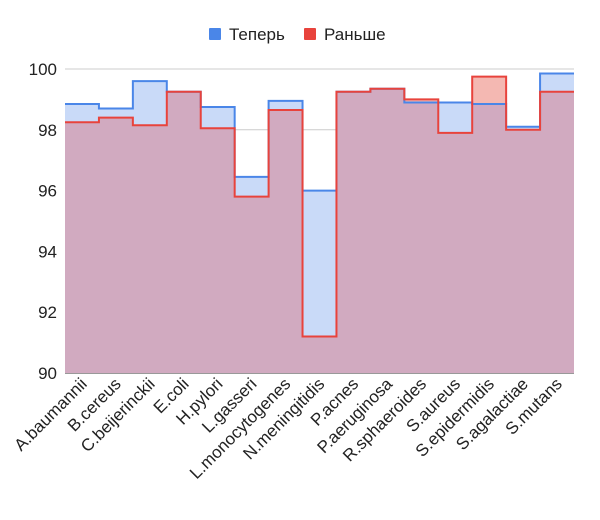 Image resolution: width=600 pixels, height=520 pixels. What do you see at coordinates (297, 34) in the screenshot?
I see `legend: Теперь Раньше` at bounding box center [297, 34].